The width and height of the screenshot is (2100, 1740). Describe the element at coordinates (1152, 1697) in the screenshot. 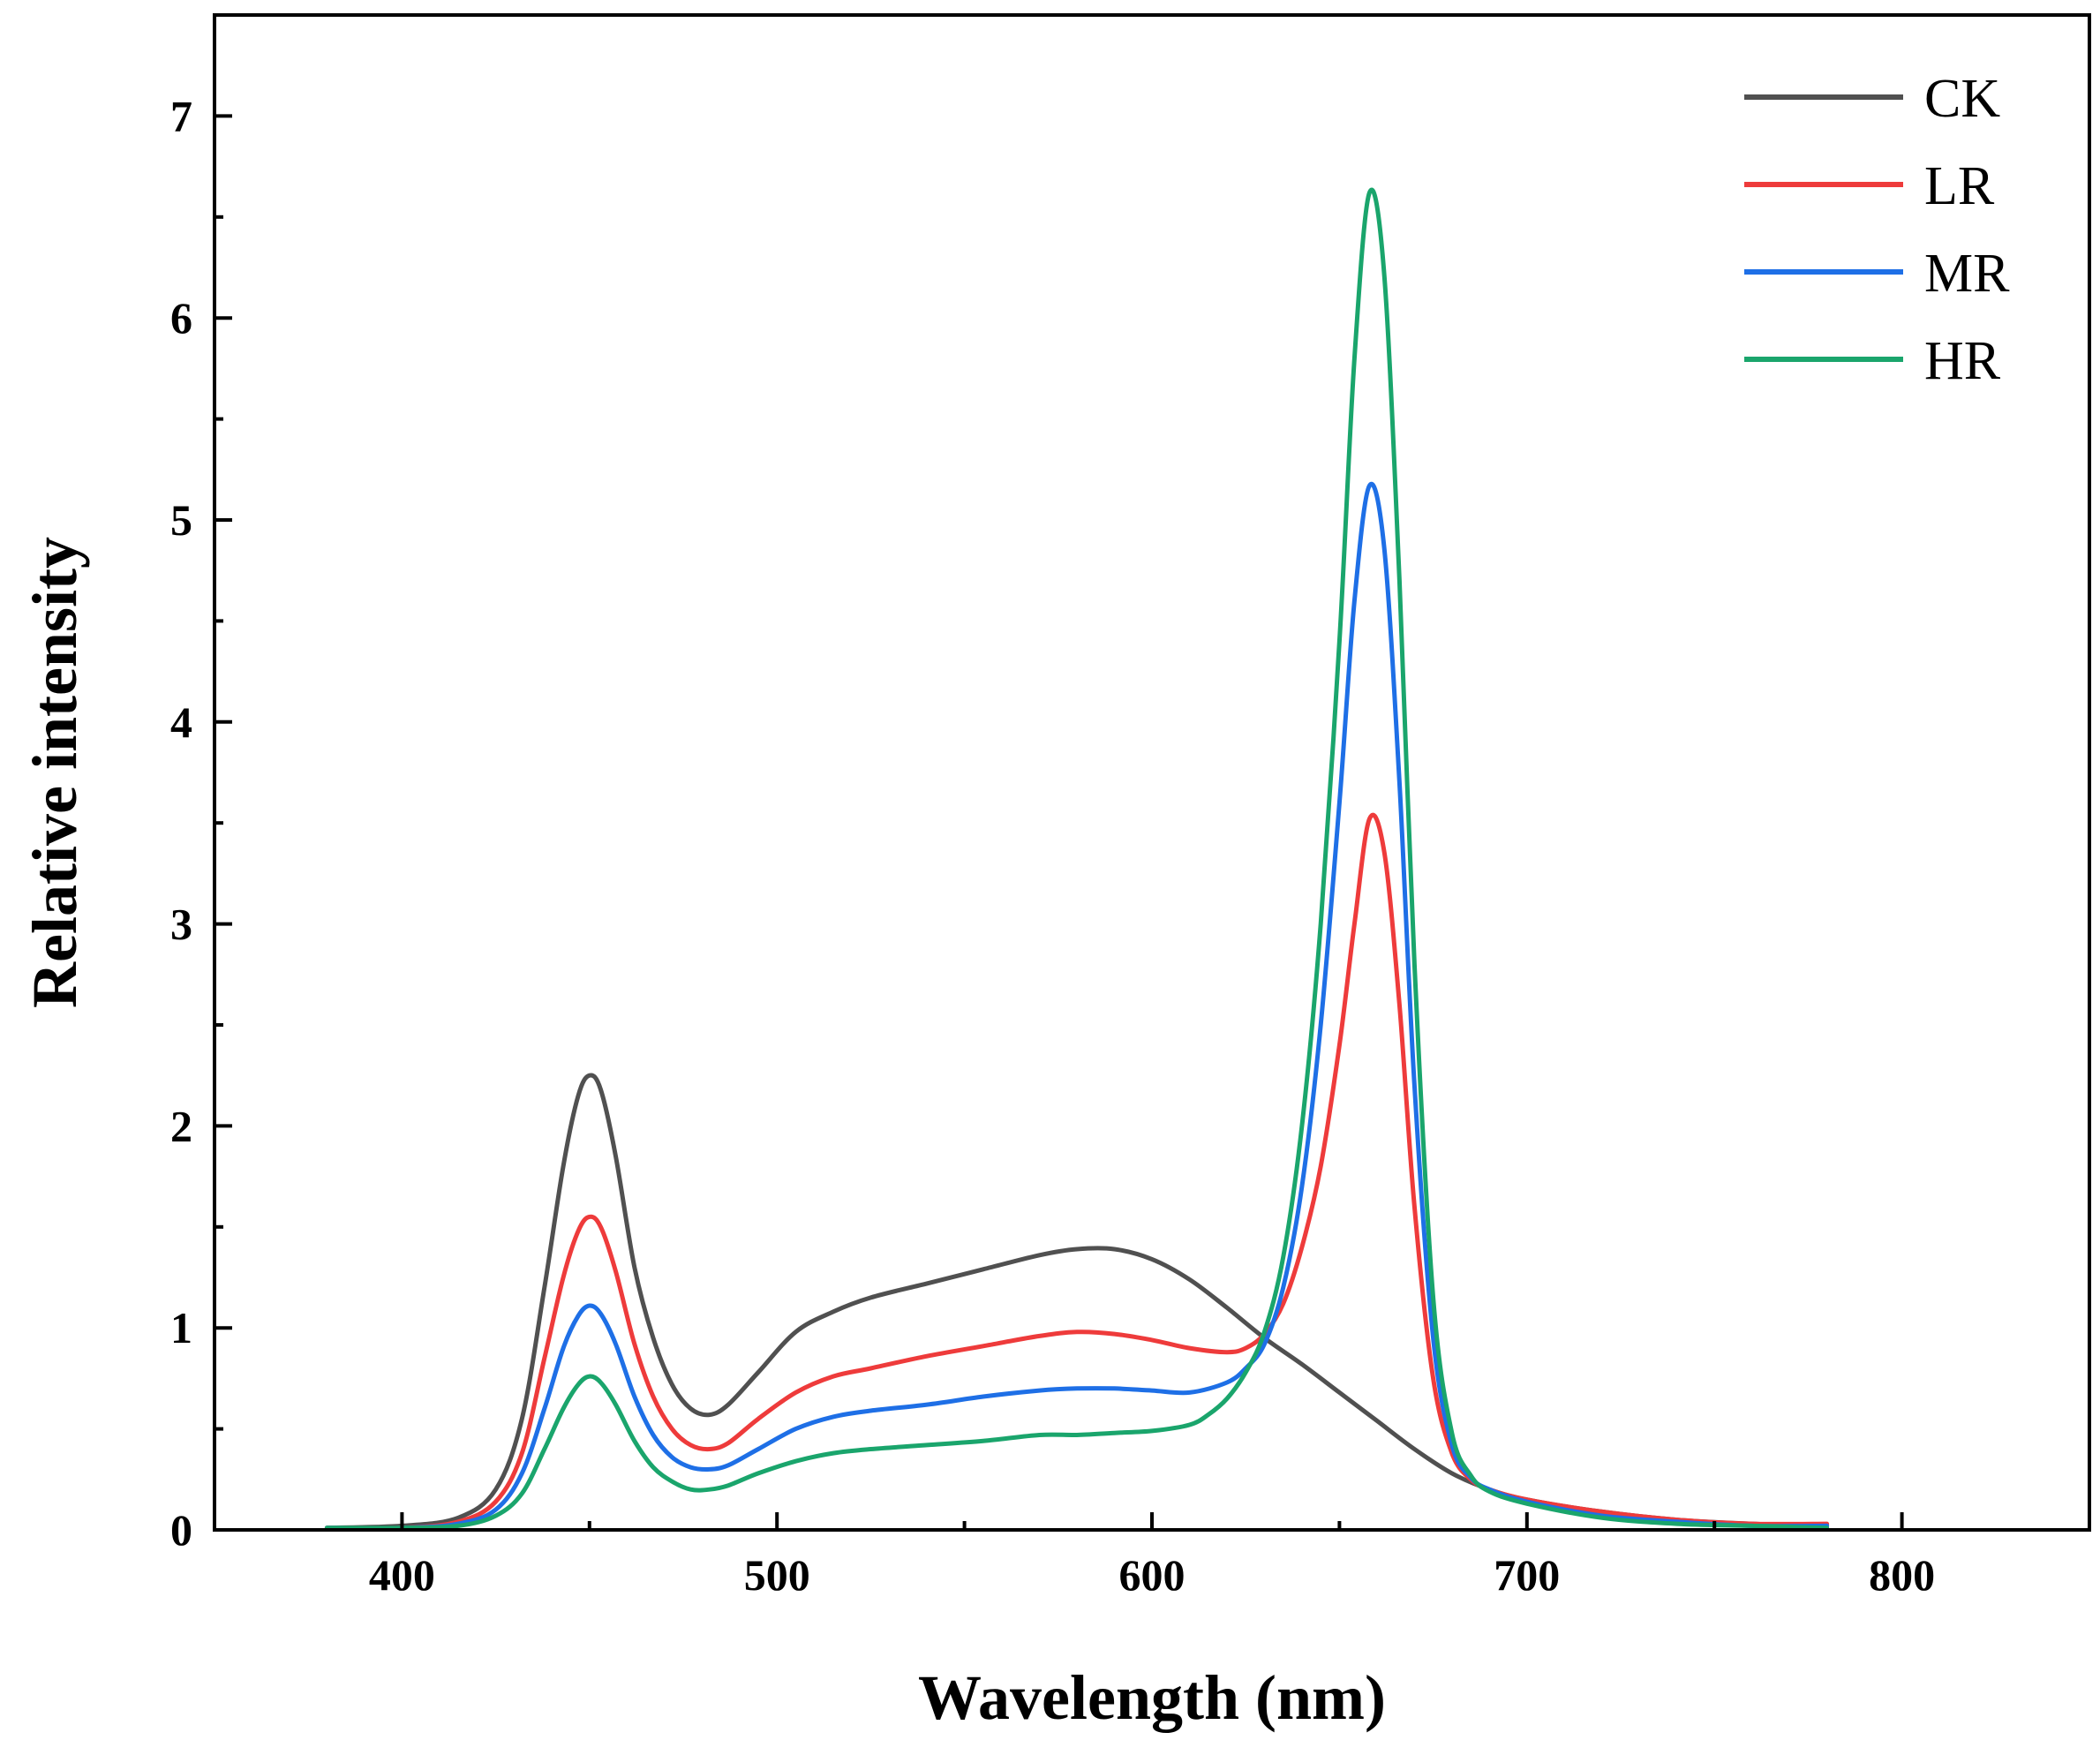

I see `x-axis-title: Wavelength (nm)` at that location.